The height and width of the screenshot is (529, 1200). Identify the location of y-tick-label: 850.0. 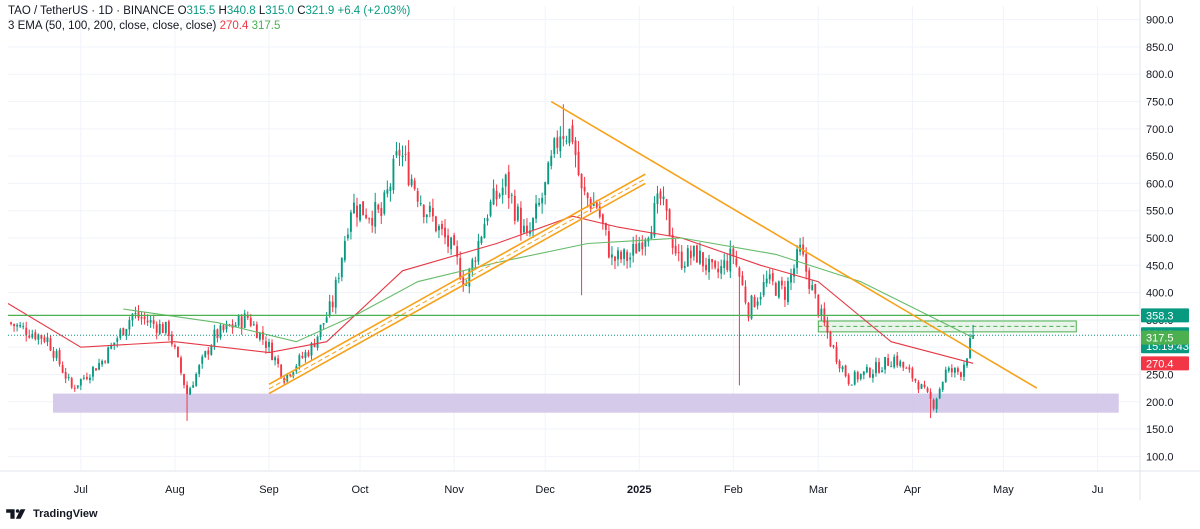
(1160, 48).